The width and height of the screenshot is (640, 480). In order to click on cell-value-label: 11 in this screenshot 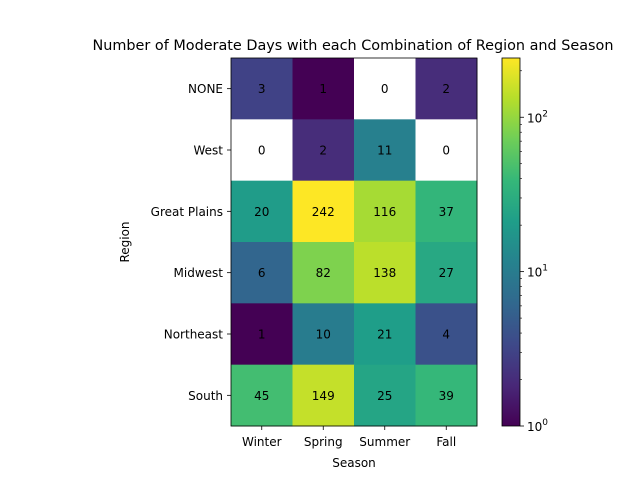, I will do `click(384, 151)`.